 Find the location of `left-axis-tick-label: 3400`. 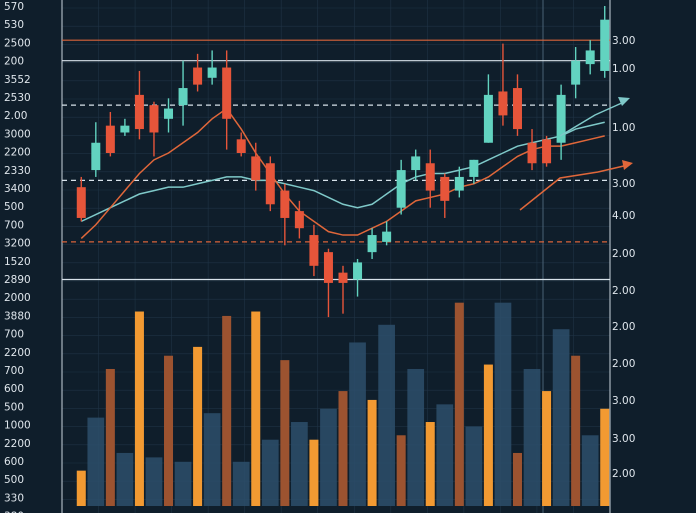

left-axis-tick-label: 3400 is located at coordinates (17, 189).